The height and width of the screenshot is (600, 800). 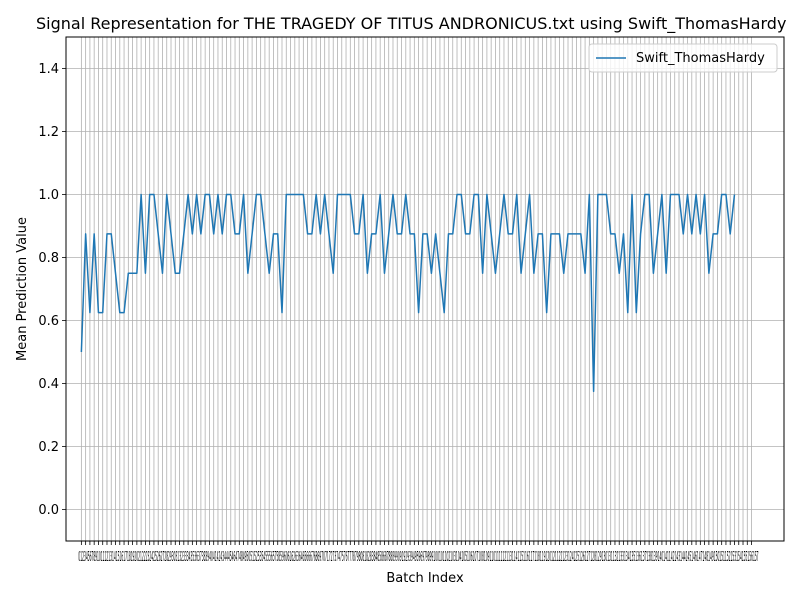 I want to click on legend: Swift_ThomasHardy, so click(x=683, y=58).